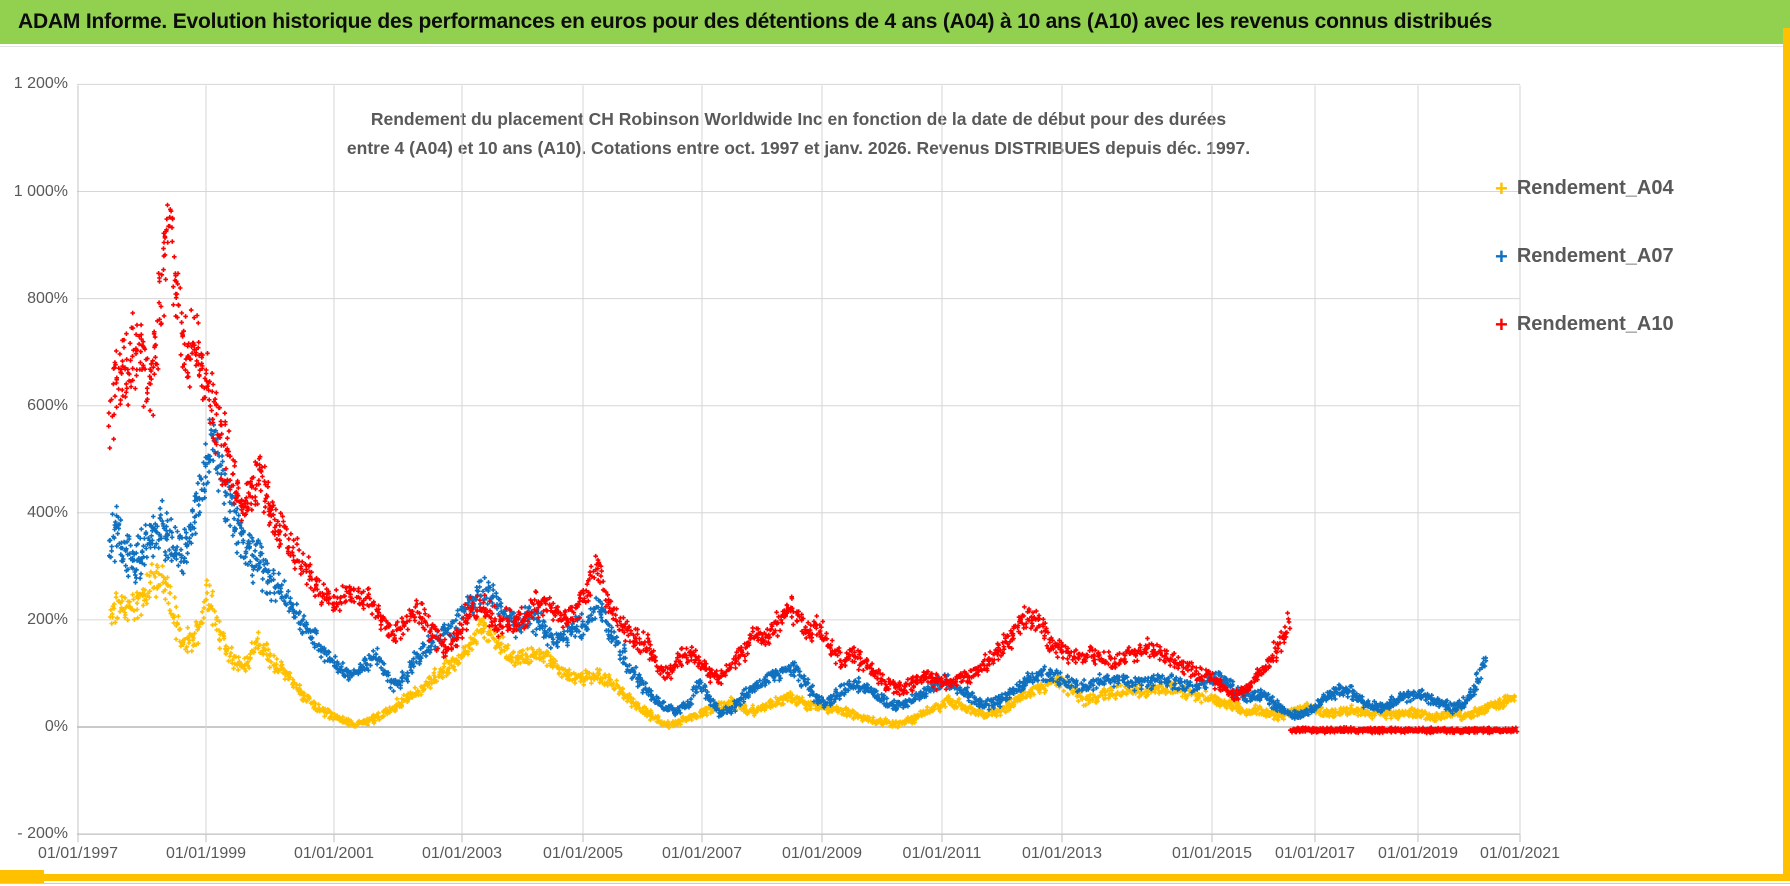  Describe the element at coordinates (895, 46) in the screenshot. I see `divider` at that location.